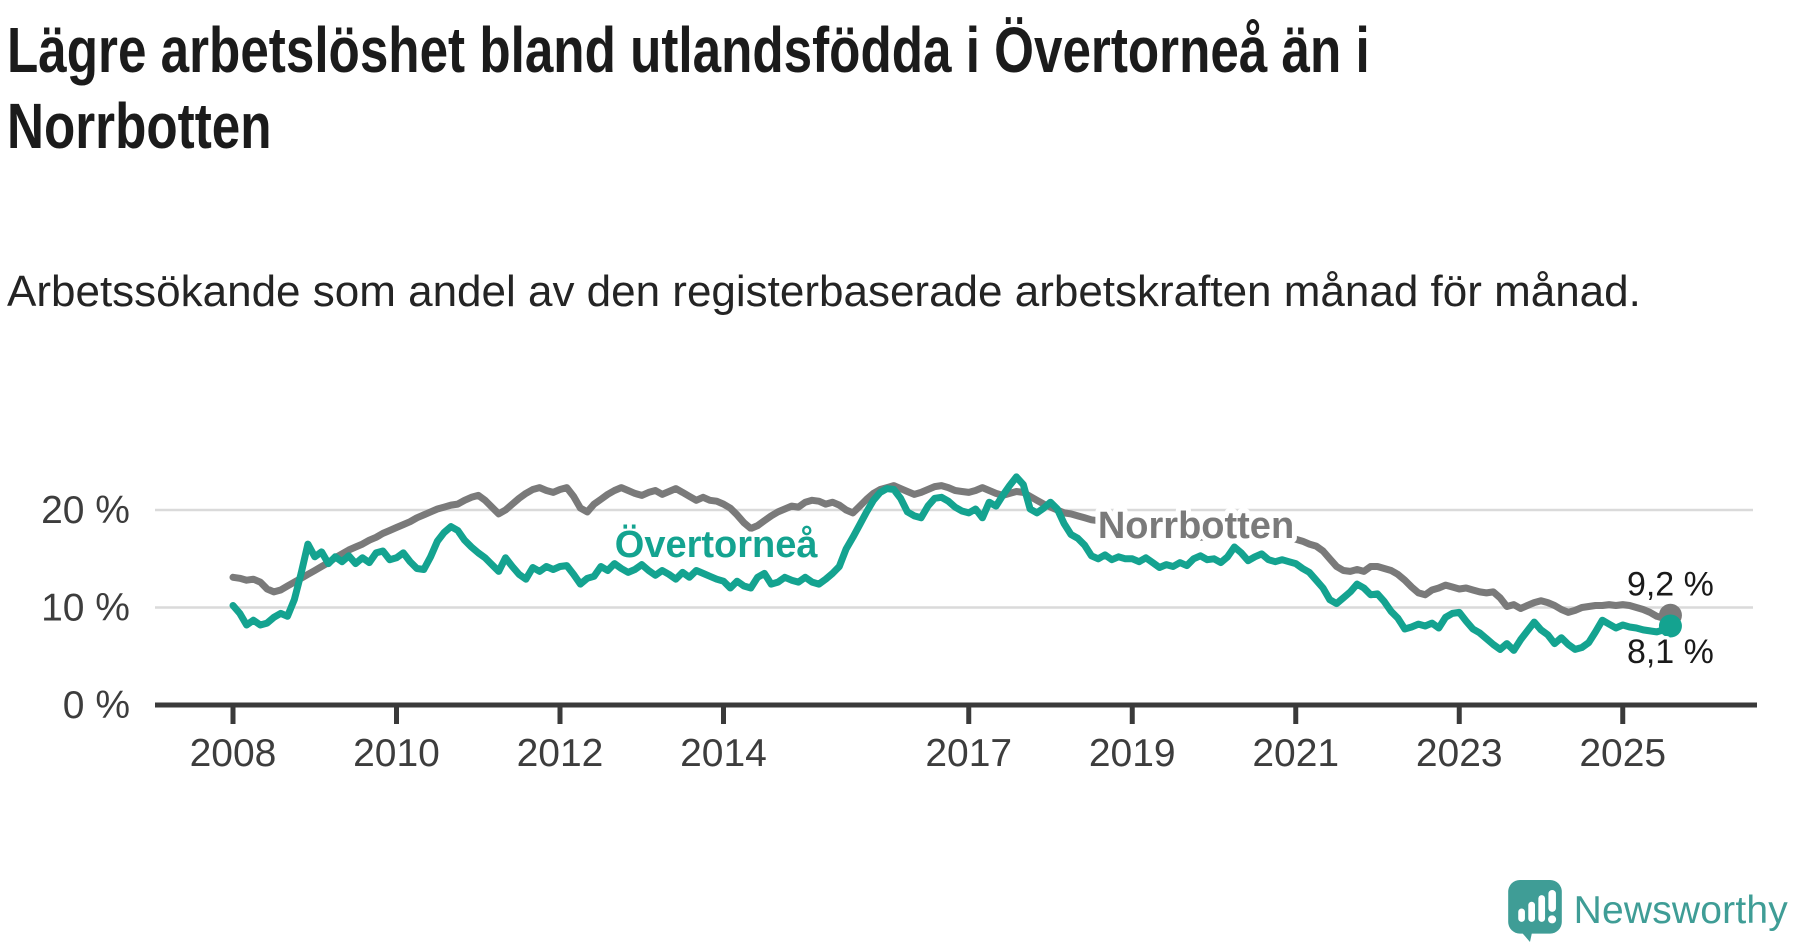 This screenshot has height=948, width=1800. Describe the element at coordinates (951, 552) in the screenshot. I see `series-line-Norrbotten` at that location.